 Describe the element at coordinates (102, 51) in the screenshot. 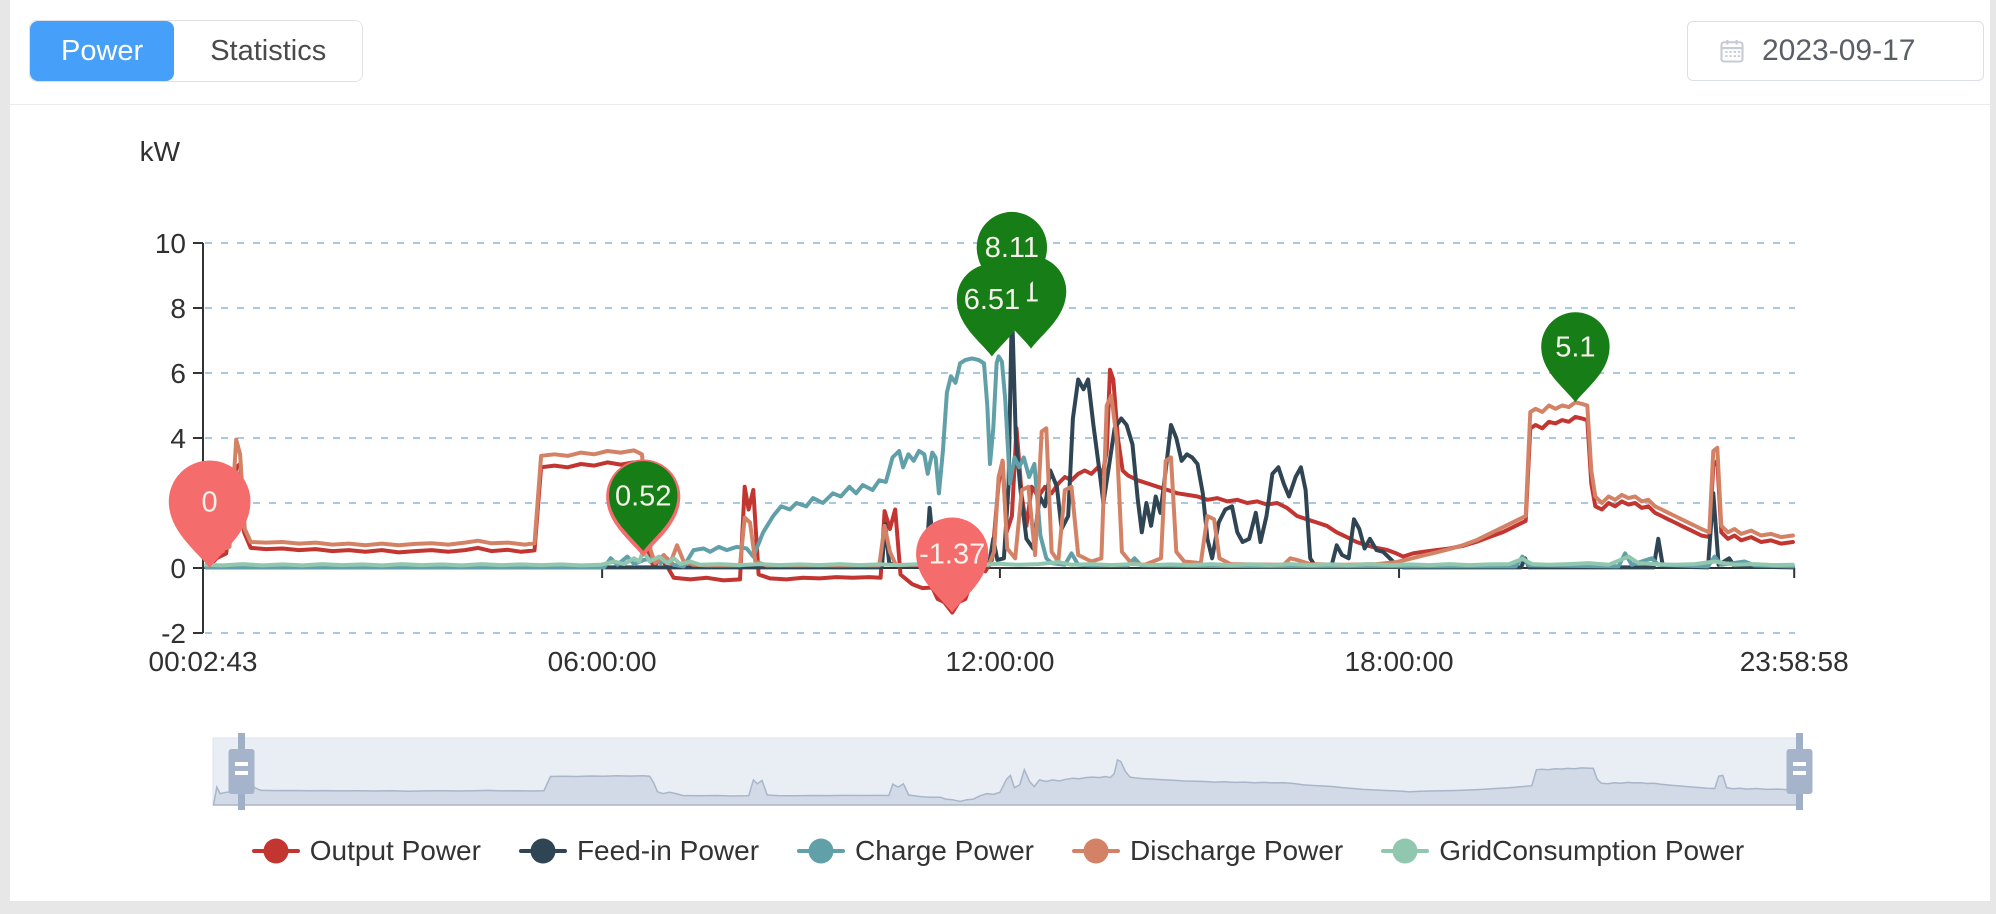

I see `tab-power: Power` at that location.